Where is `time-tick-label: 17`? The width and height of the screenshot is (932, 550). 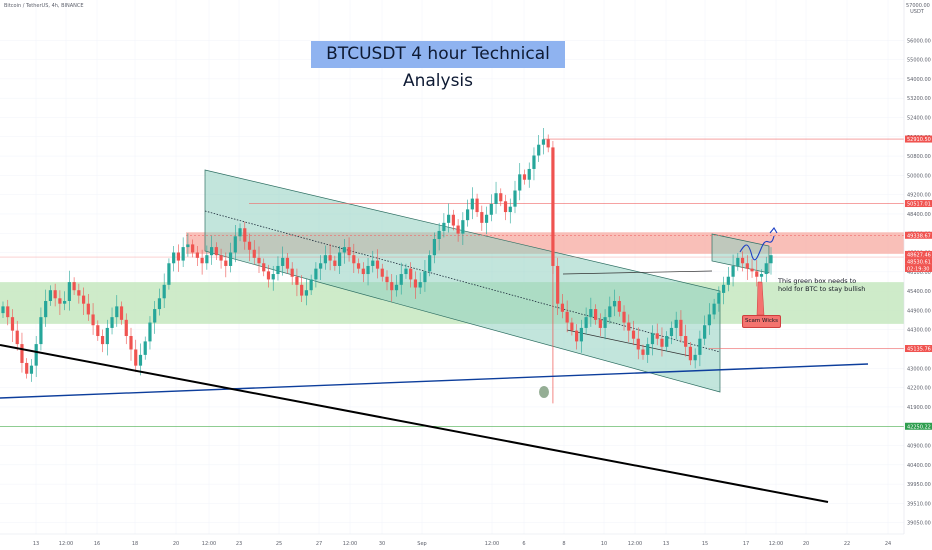 time-tick-label: 17 is located at coordinates (746, 544).